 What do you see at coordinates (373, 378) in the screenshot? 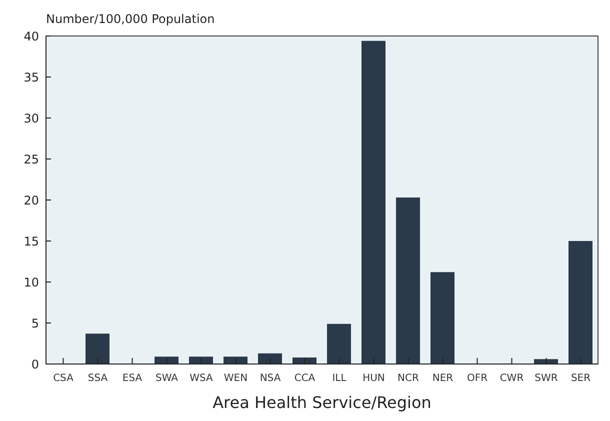
I see `x-tick-label: HUN` at bounding box center [373, 378].